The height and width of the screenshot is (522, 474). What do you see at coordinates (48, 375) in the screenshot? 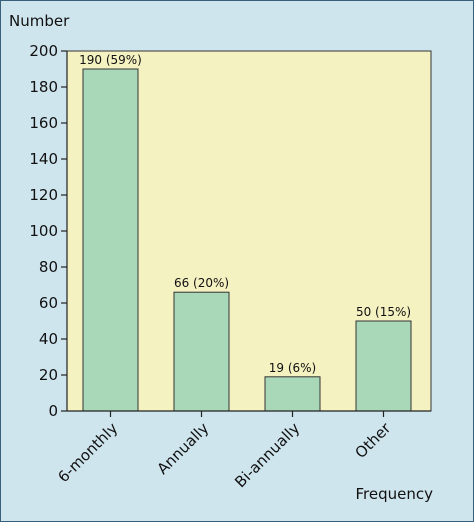
I see `y-tick-label: 20` at bounding box center [48, 375].